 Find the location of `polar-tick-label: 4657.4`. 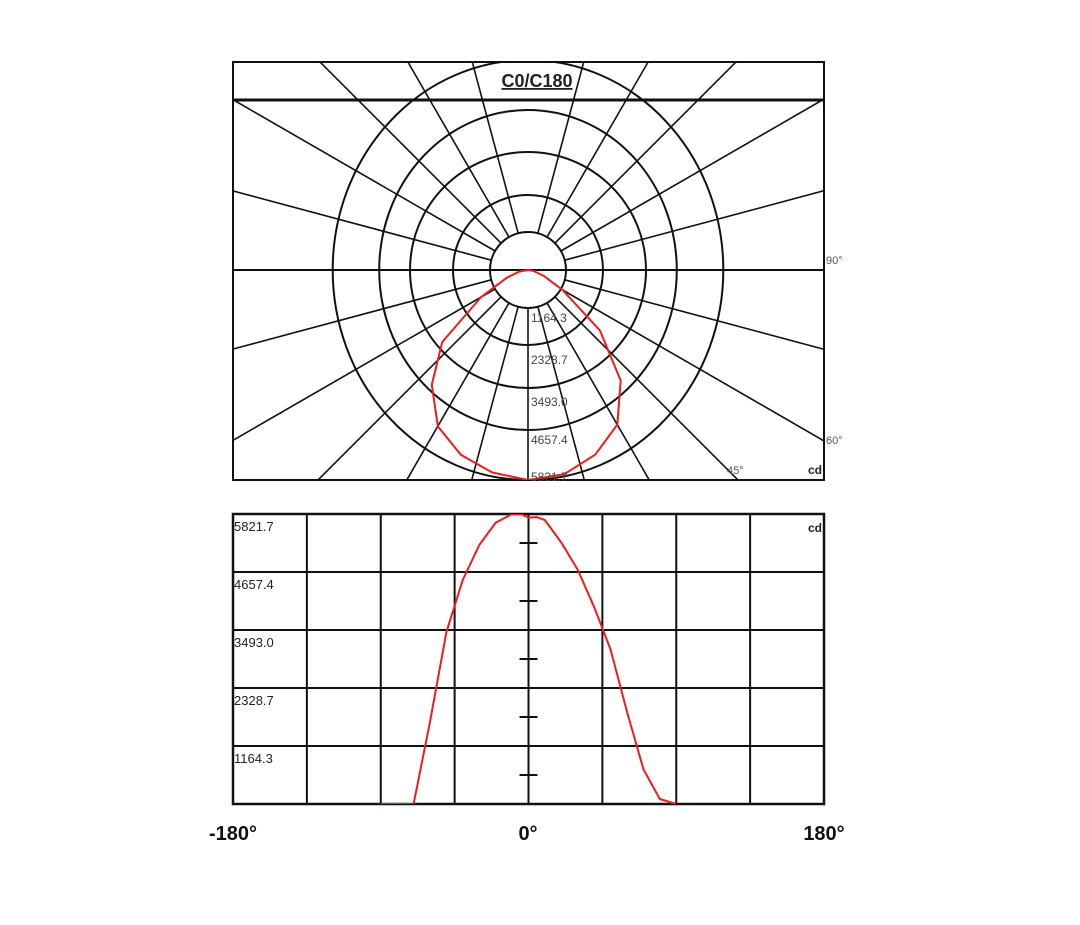

polar-tick-label: 4657.4 is located at coordinates (549, 440).